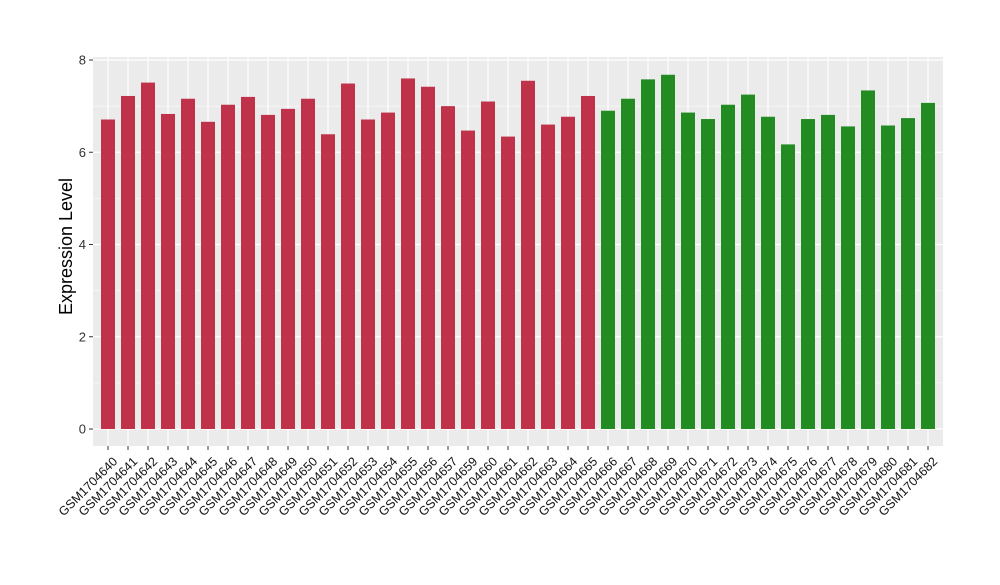 This screenshot has height=585, width=1000. I want to click on y-axis-title: Expression Level, so click(66, 246).